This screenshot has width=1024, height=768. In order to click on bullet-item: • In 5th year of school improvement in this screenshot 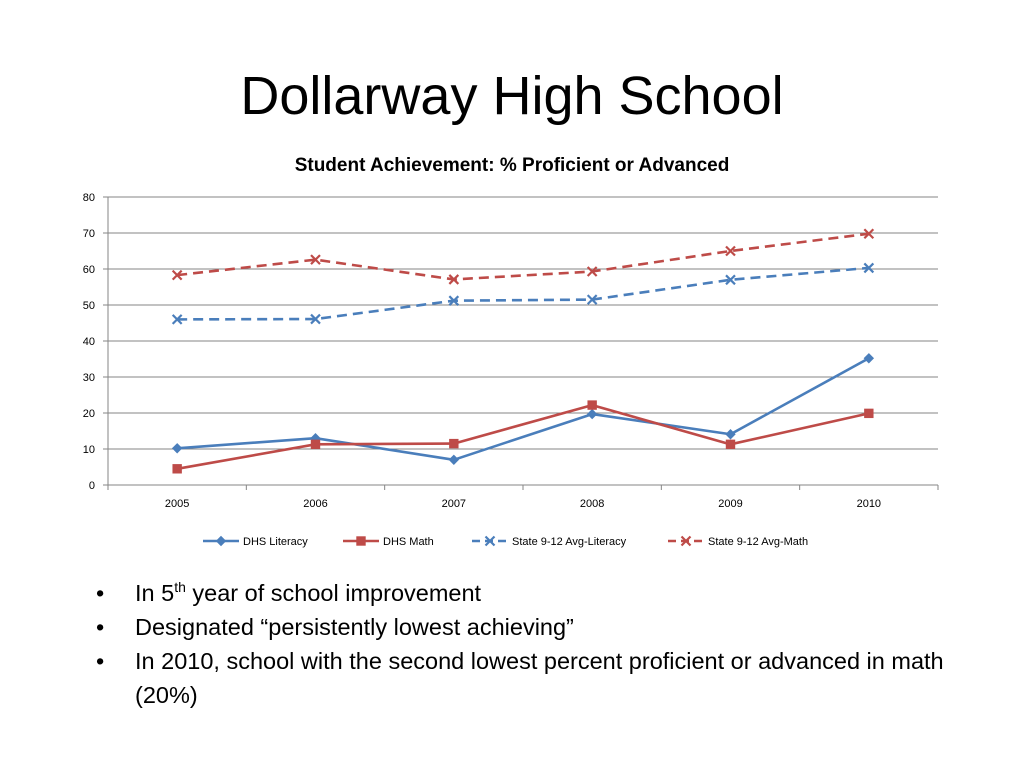, I will do `click(536, 593)`.